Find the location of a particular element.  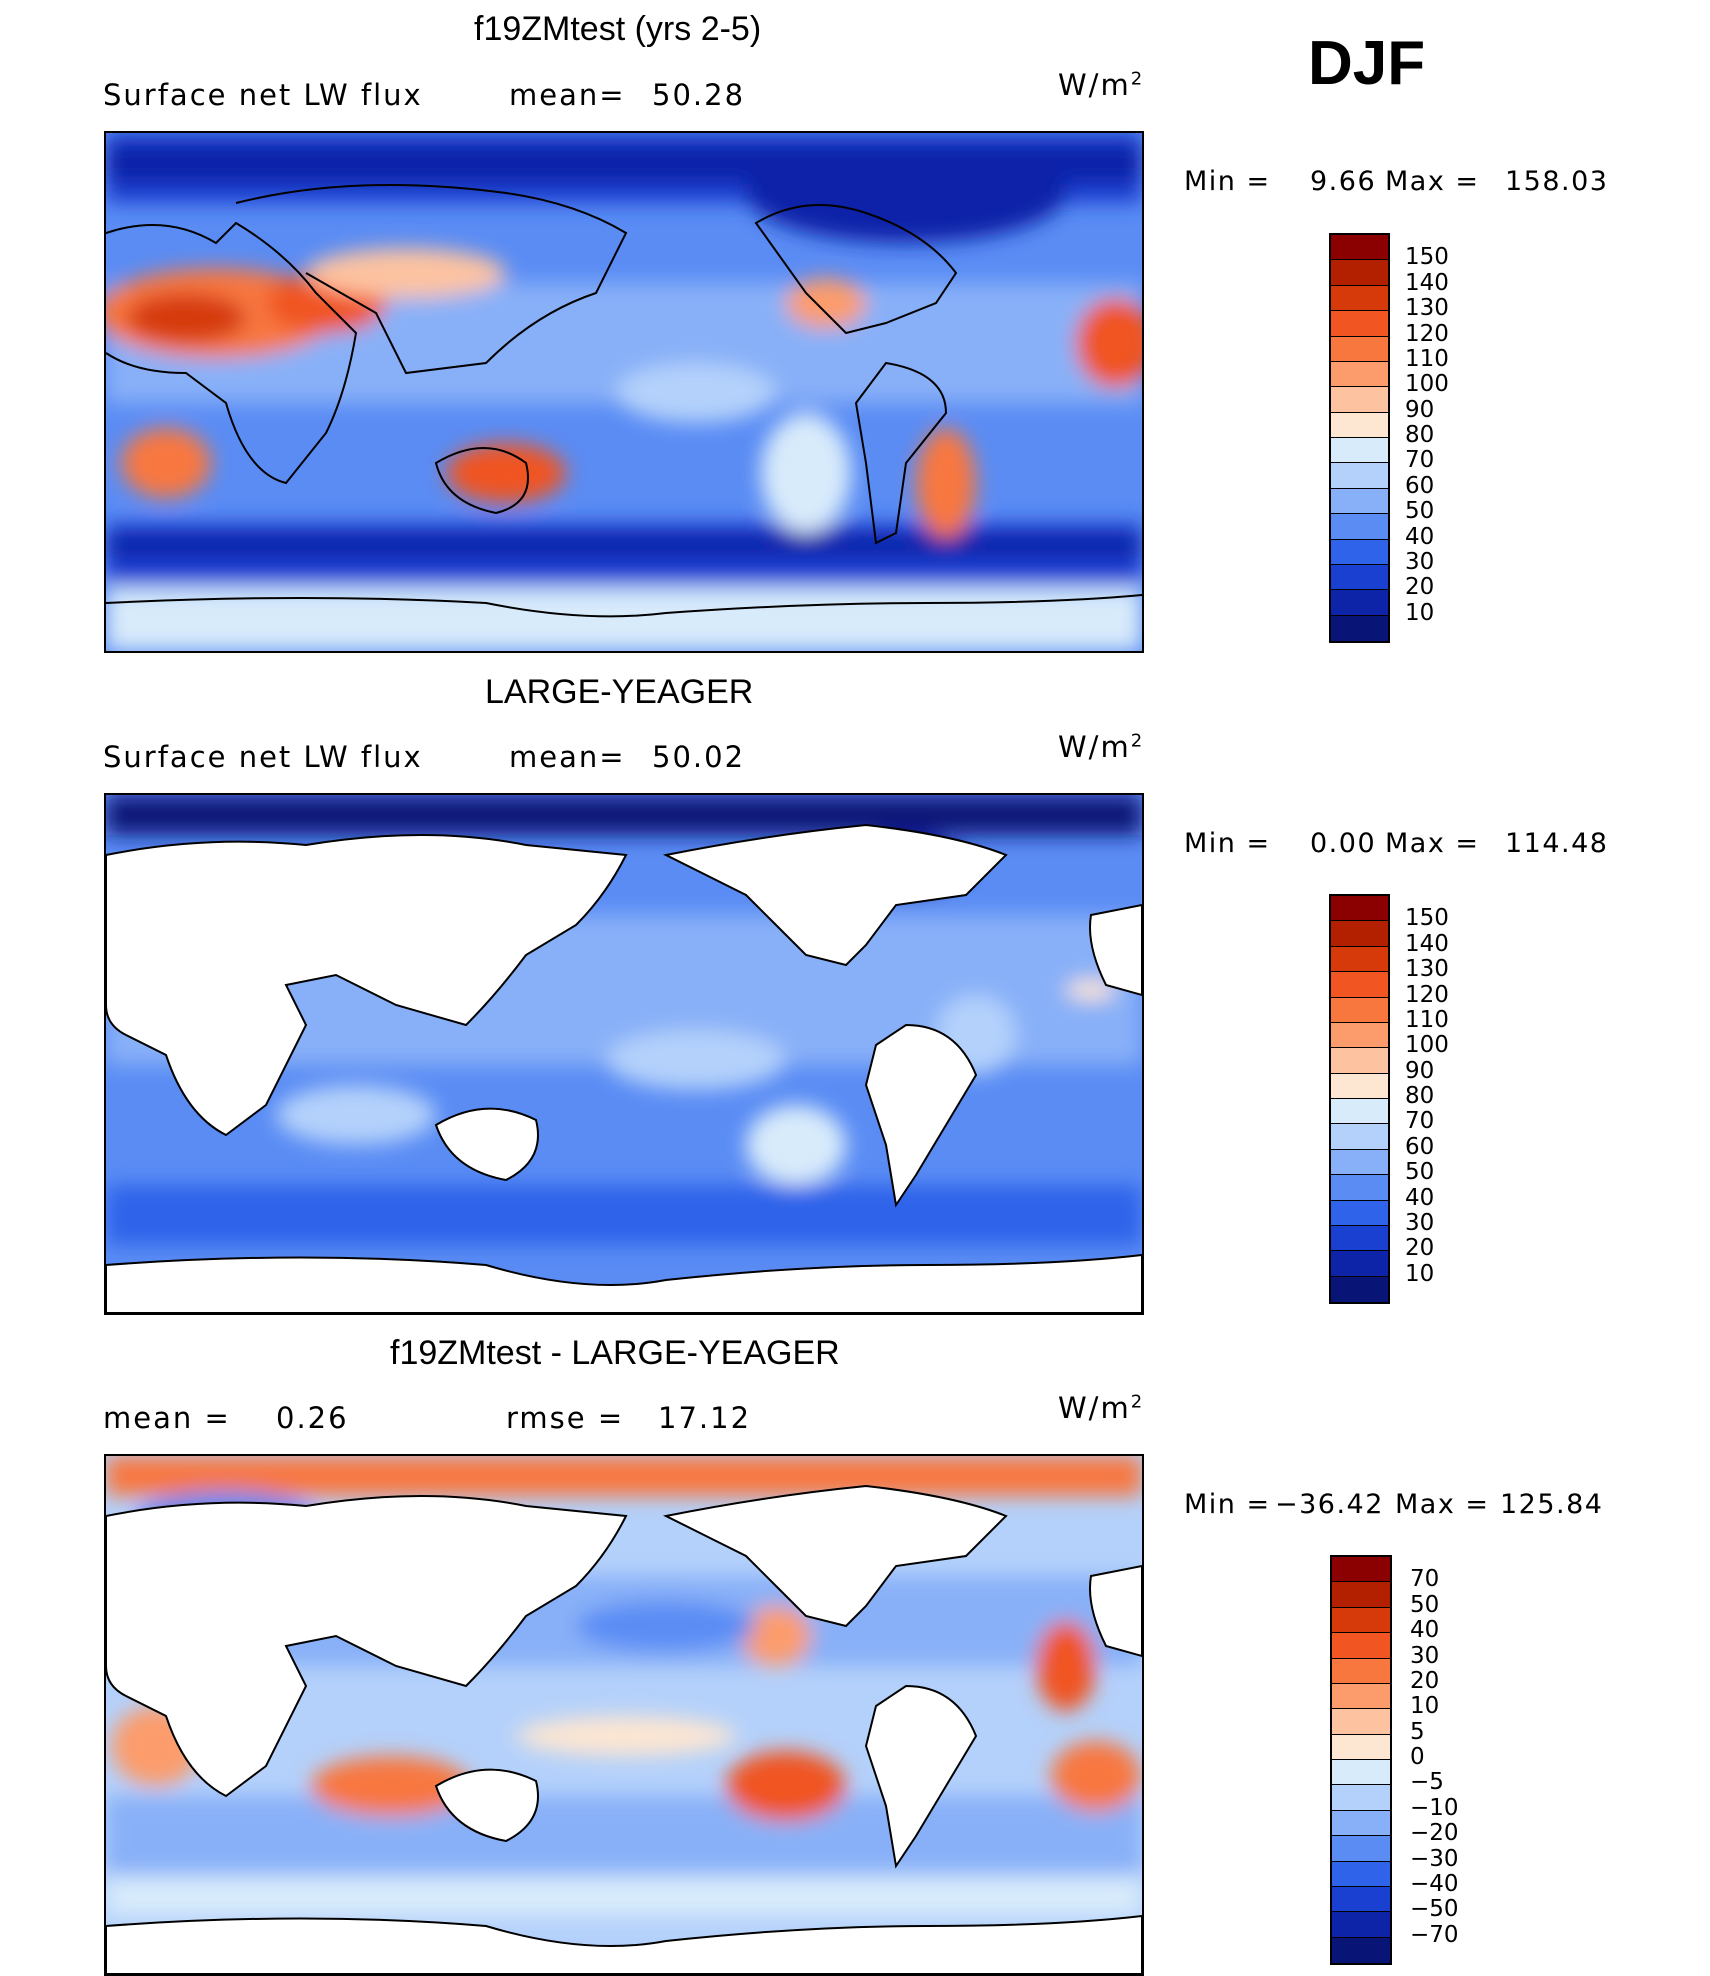

colorbar-tick-label: −30 is located at coordinates (1434, 1858).